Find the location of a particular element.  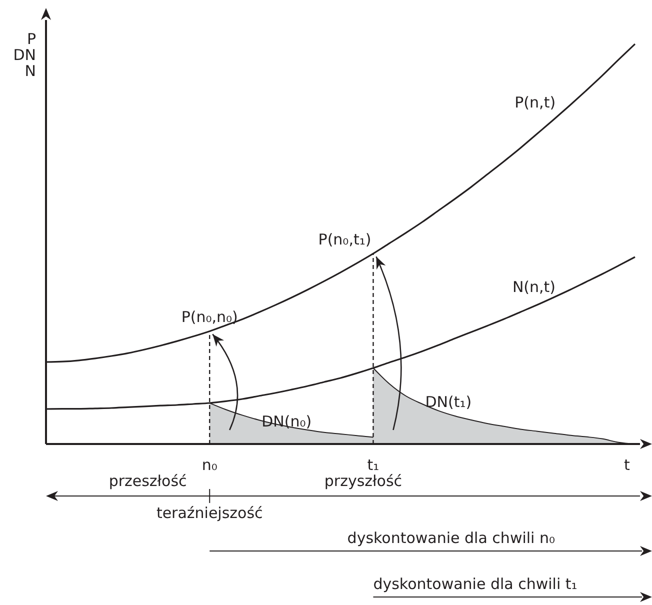

x-tick-label: n₀ is located at coordinates (210, 465).